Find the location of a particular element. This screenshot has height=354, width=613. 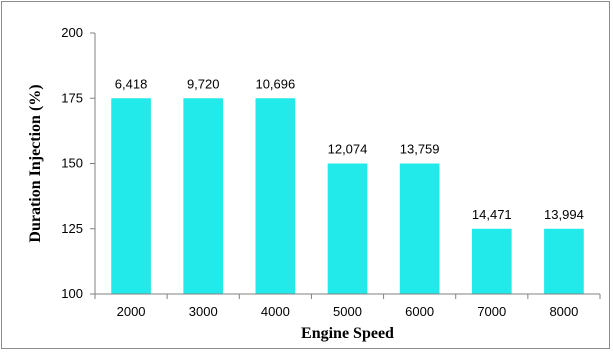

x-tick-label: 8000 is located at coordinates (563, 311).